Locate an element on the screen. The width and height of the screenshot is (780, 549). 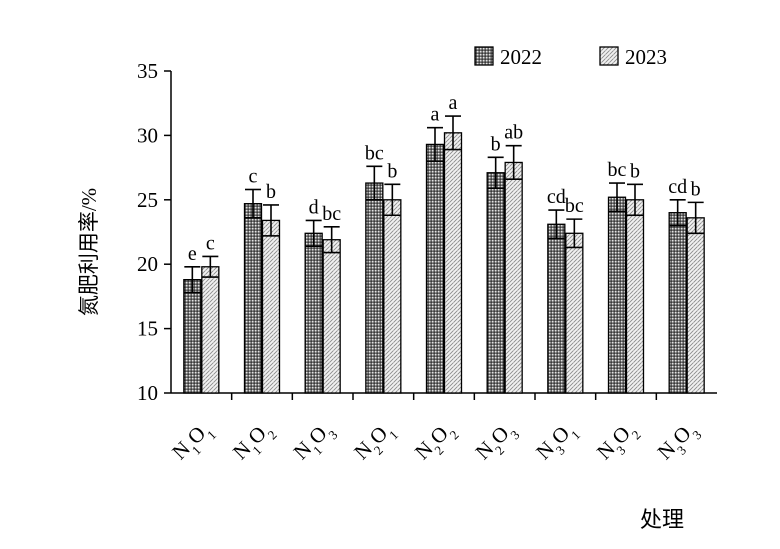
x-tick-label: N2O2 is located at coordinates (436, 443).